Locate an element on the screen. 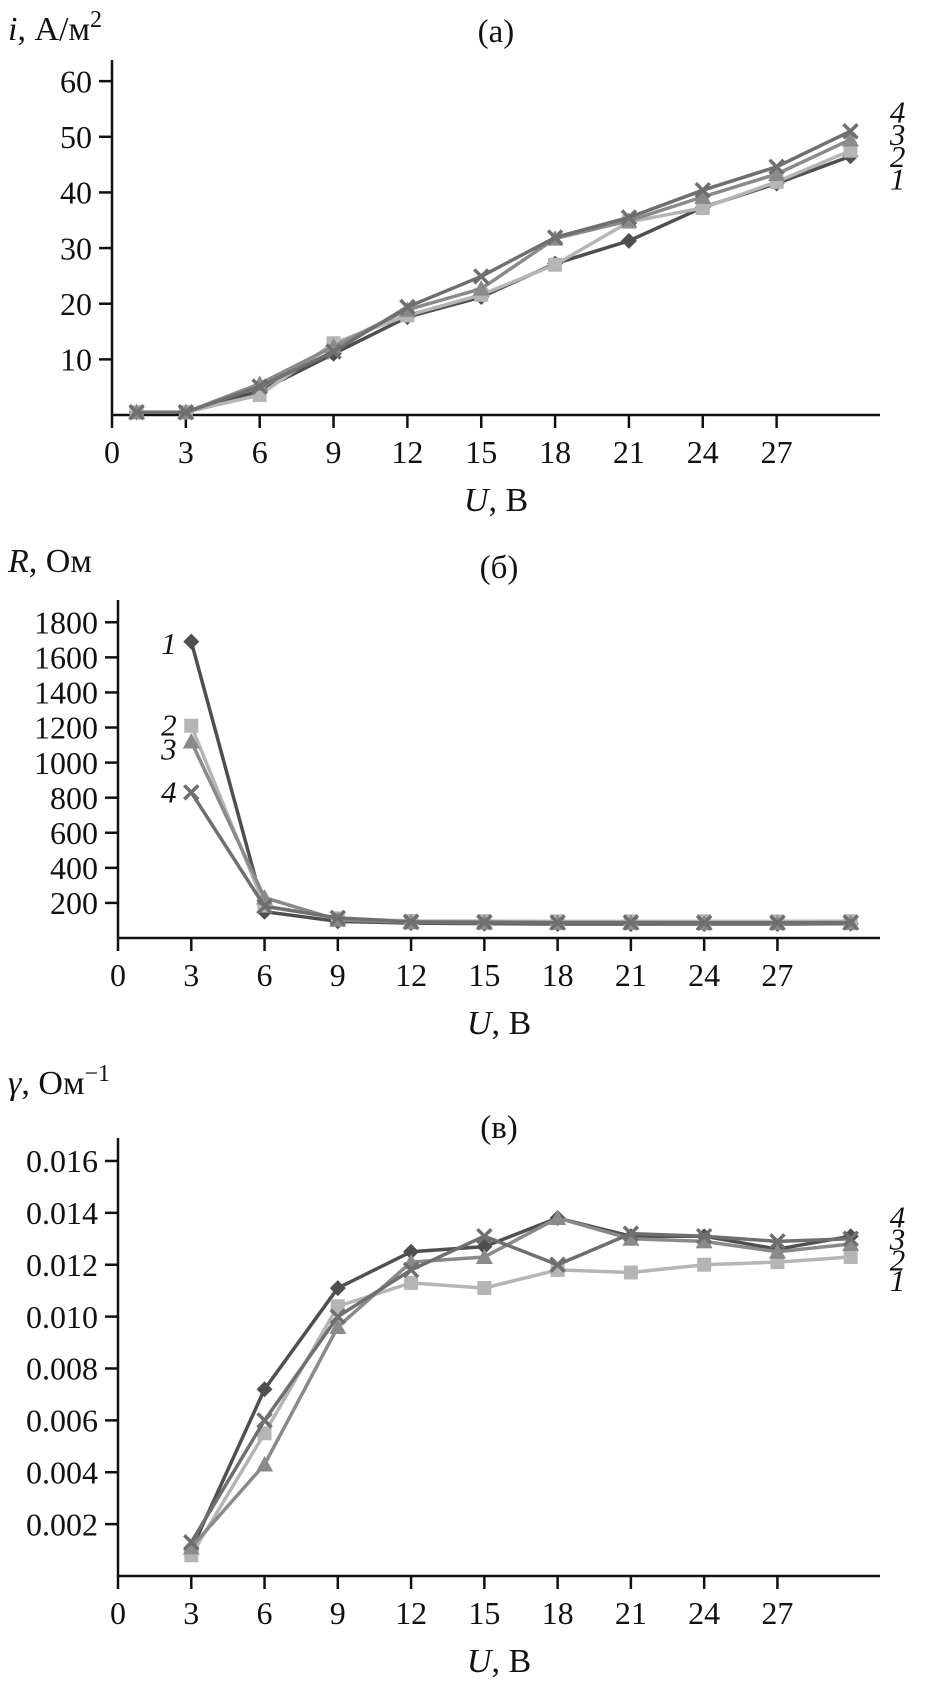 The height and width of the screenshot is (1694, 946). y-tick-label: 200 is located at coordinates (74, 903).